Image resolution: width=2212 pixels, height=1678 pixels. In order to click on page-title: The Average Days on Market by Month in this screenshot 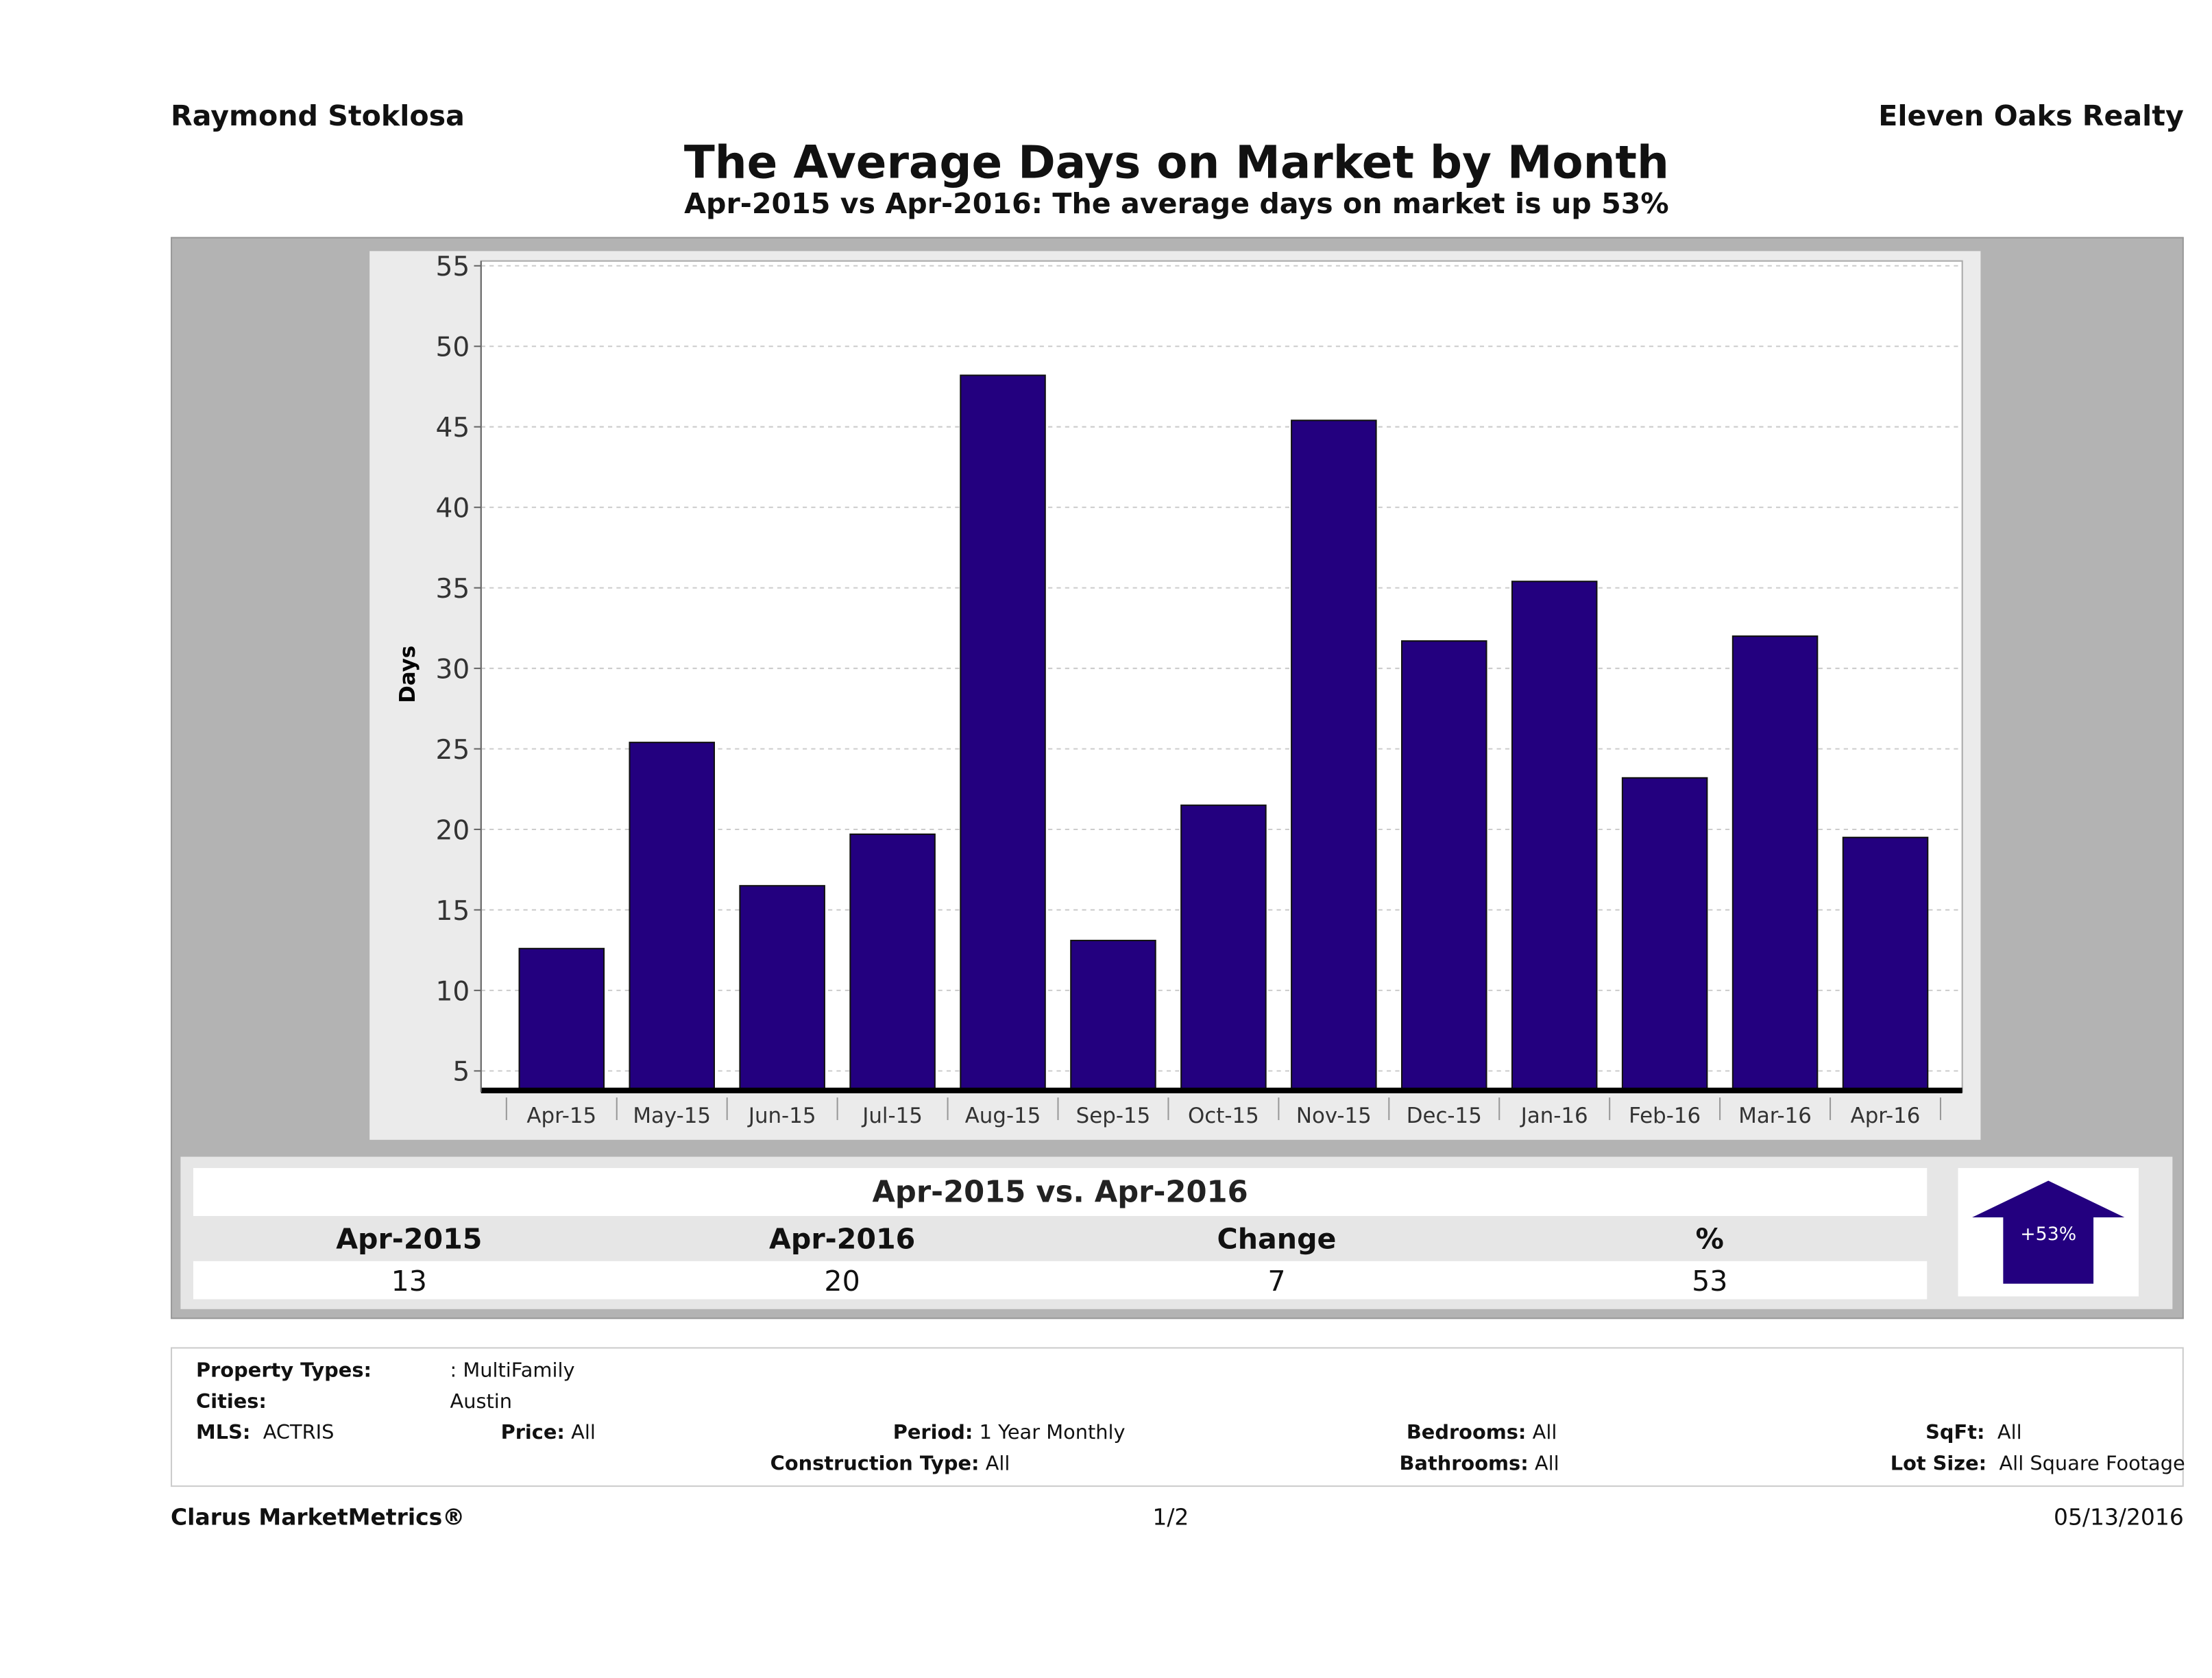, I will do `click(1176, 162)`.